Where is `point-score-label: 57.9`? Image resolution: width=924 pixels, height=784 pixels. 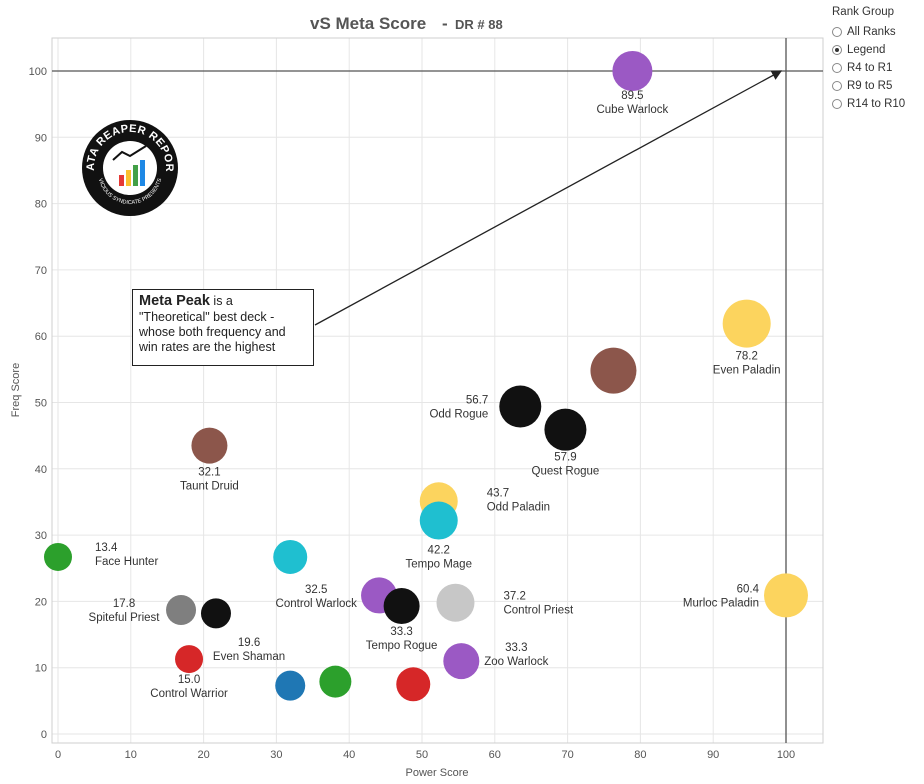
point-score-label: 57.9 is located at coordinates (565, 458).